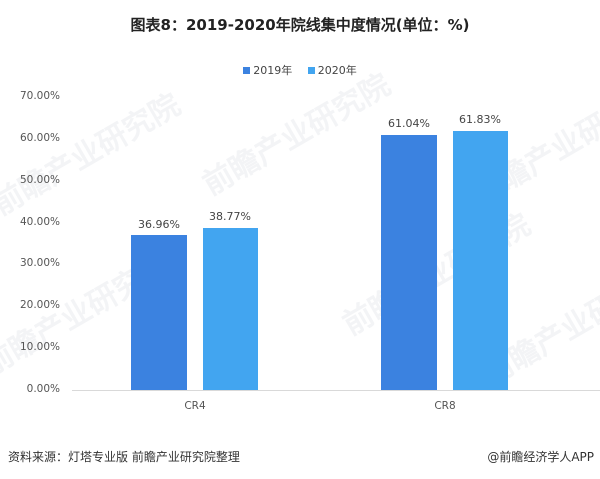 The width and height of the screenshot is (600, 479). Describe the element at coordinates (39, 180) in the screenshot. I see `y-tick: 50.00%` at that location.